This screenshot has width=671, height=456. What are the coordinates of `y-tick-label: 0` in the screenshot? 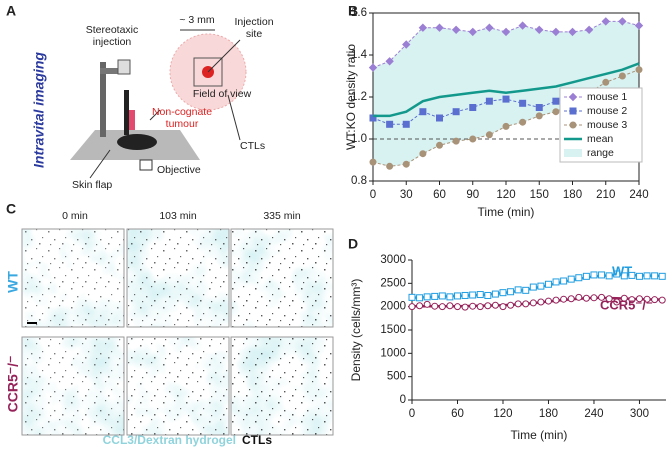 It's located at (403, 400).